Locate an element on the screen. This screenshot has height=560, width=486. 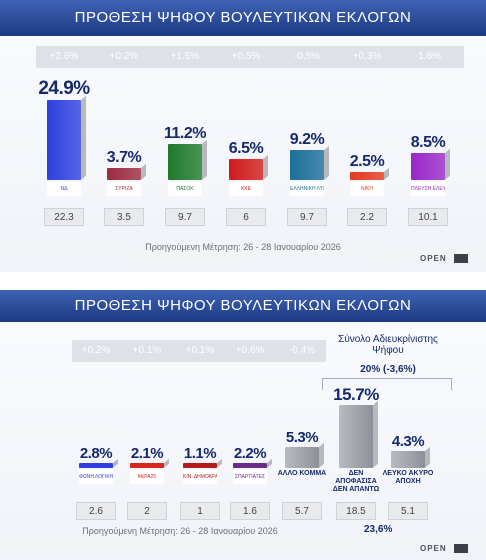
category-label: ΔΕΝ ΑΠΟΦΑΣΙΣΑ ΔΕΝ ΑΠΑΝΤΩ is located at coordinates (356, 481).